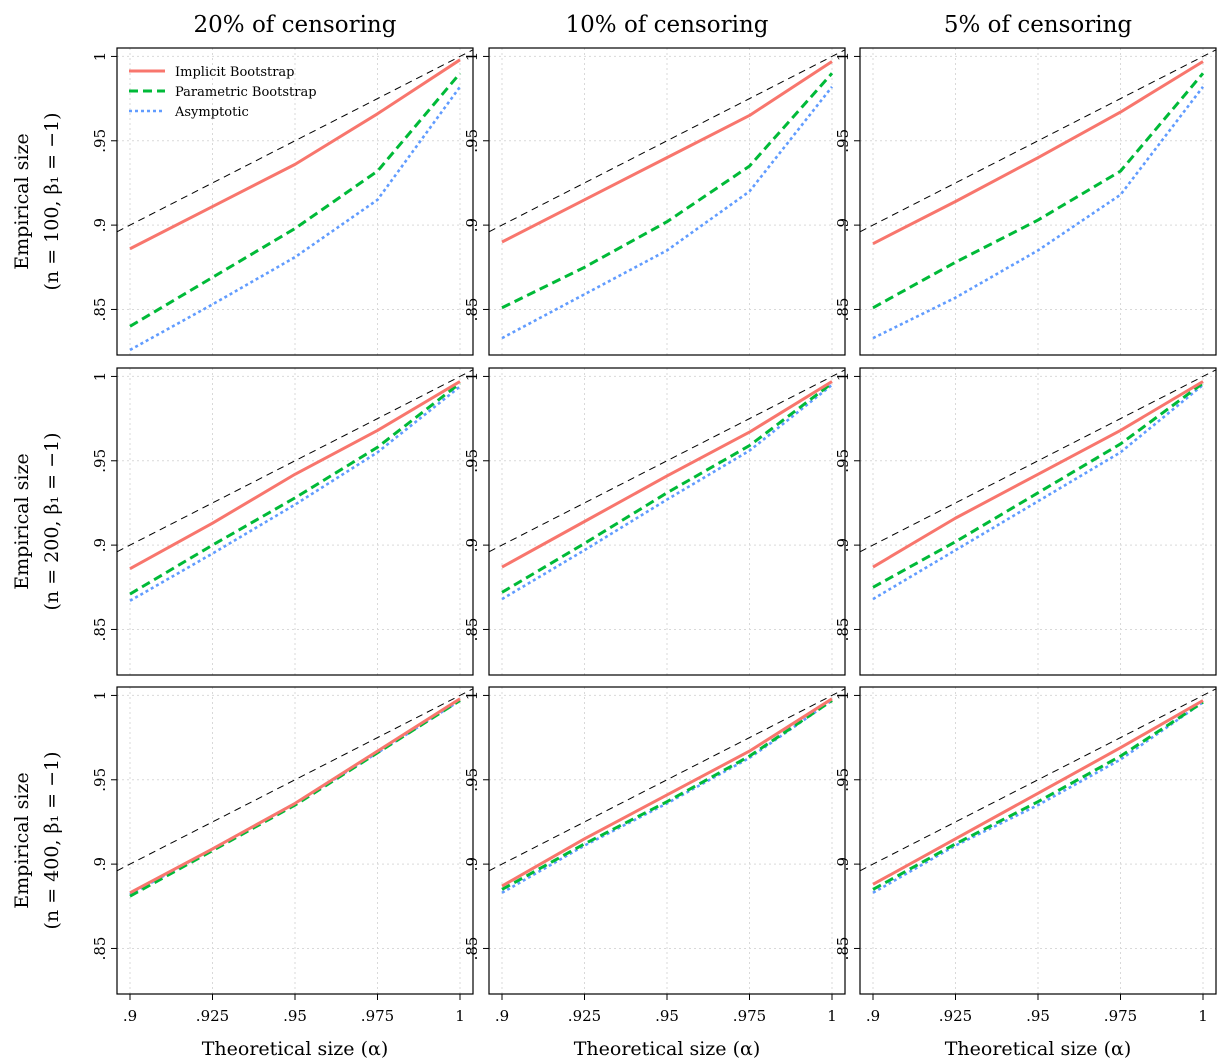  I want to click on x-axis-title-col3: Theoretical size (α), so click(1038, 1049).